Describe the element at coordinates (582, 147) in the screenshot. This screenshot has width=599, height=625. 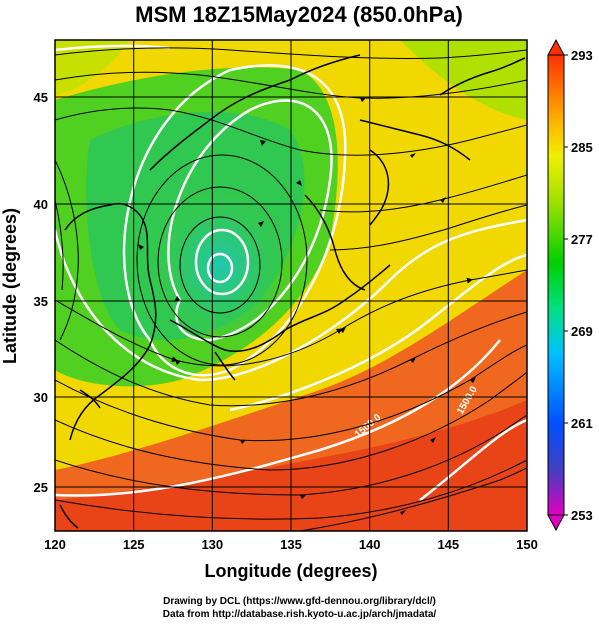
I see `colorbar-label: 285` at that location.